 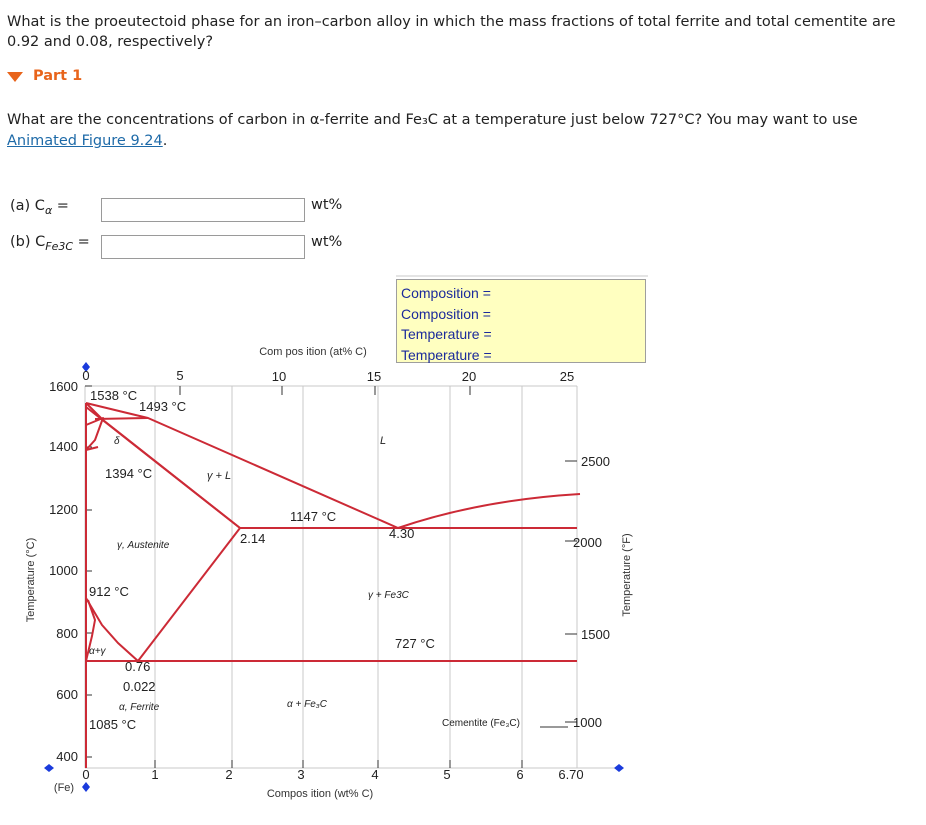 What do you see at coordinates (203, 247) in the screenshot?
I see `field-b-input` at bounding box center [203, 247].